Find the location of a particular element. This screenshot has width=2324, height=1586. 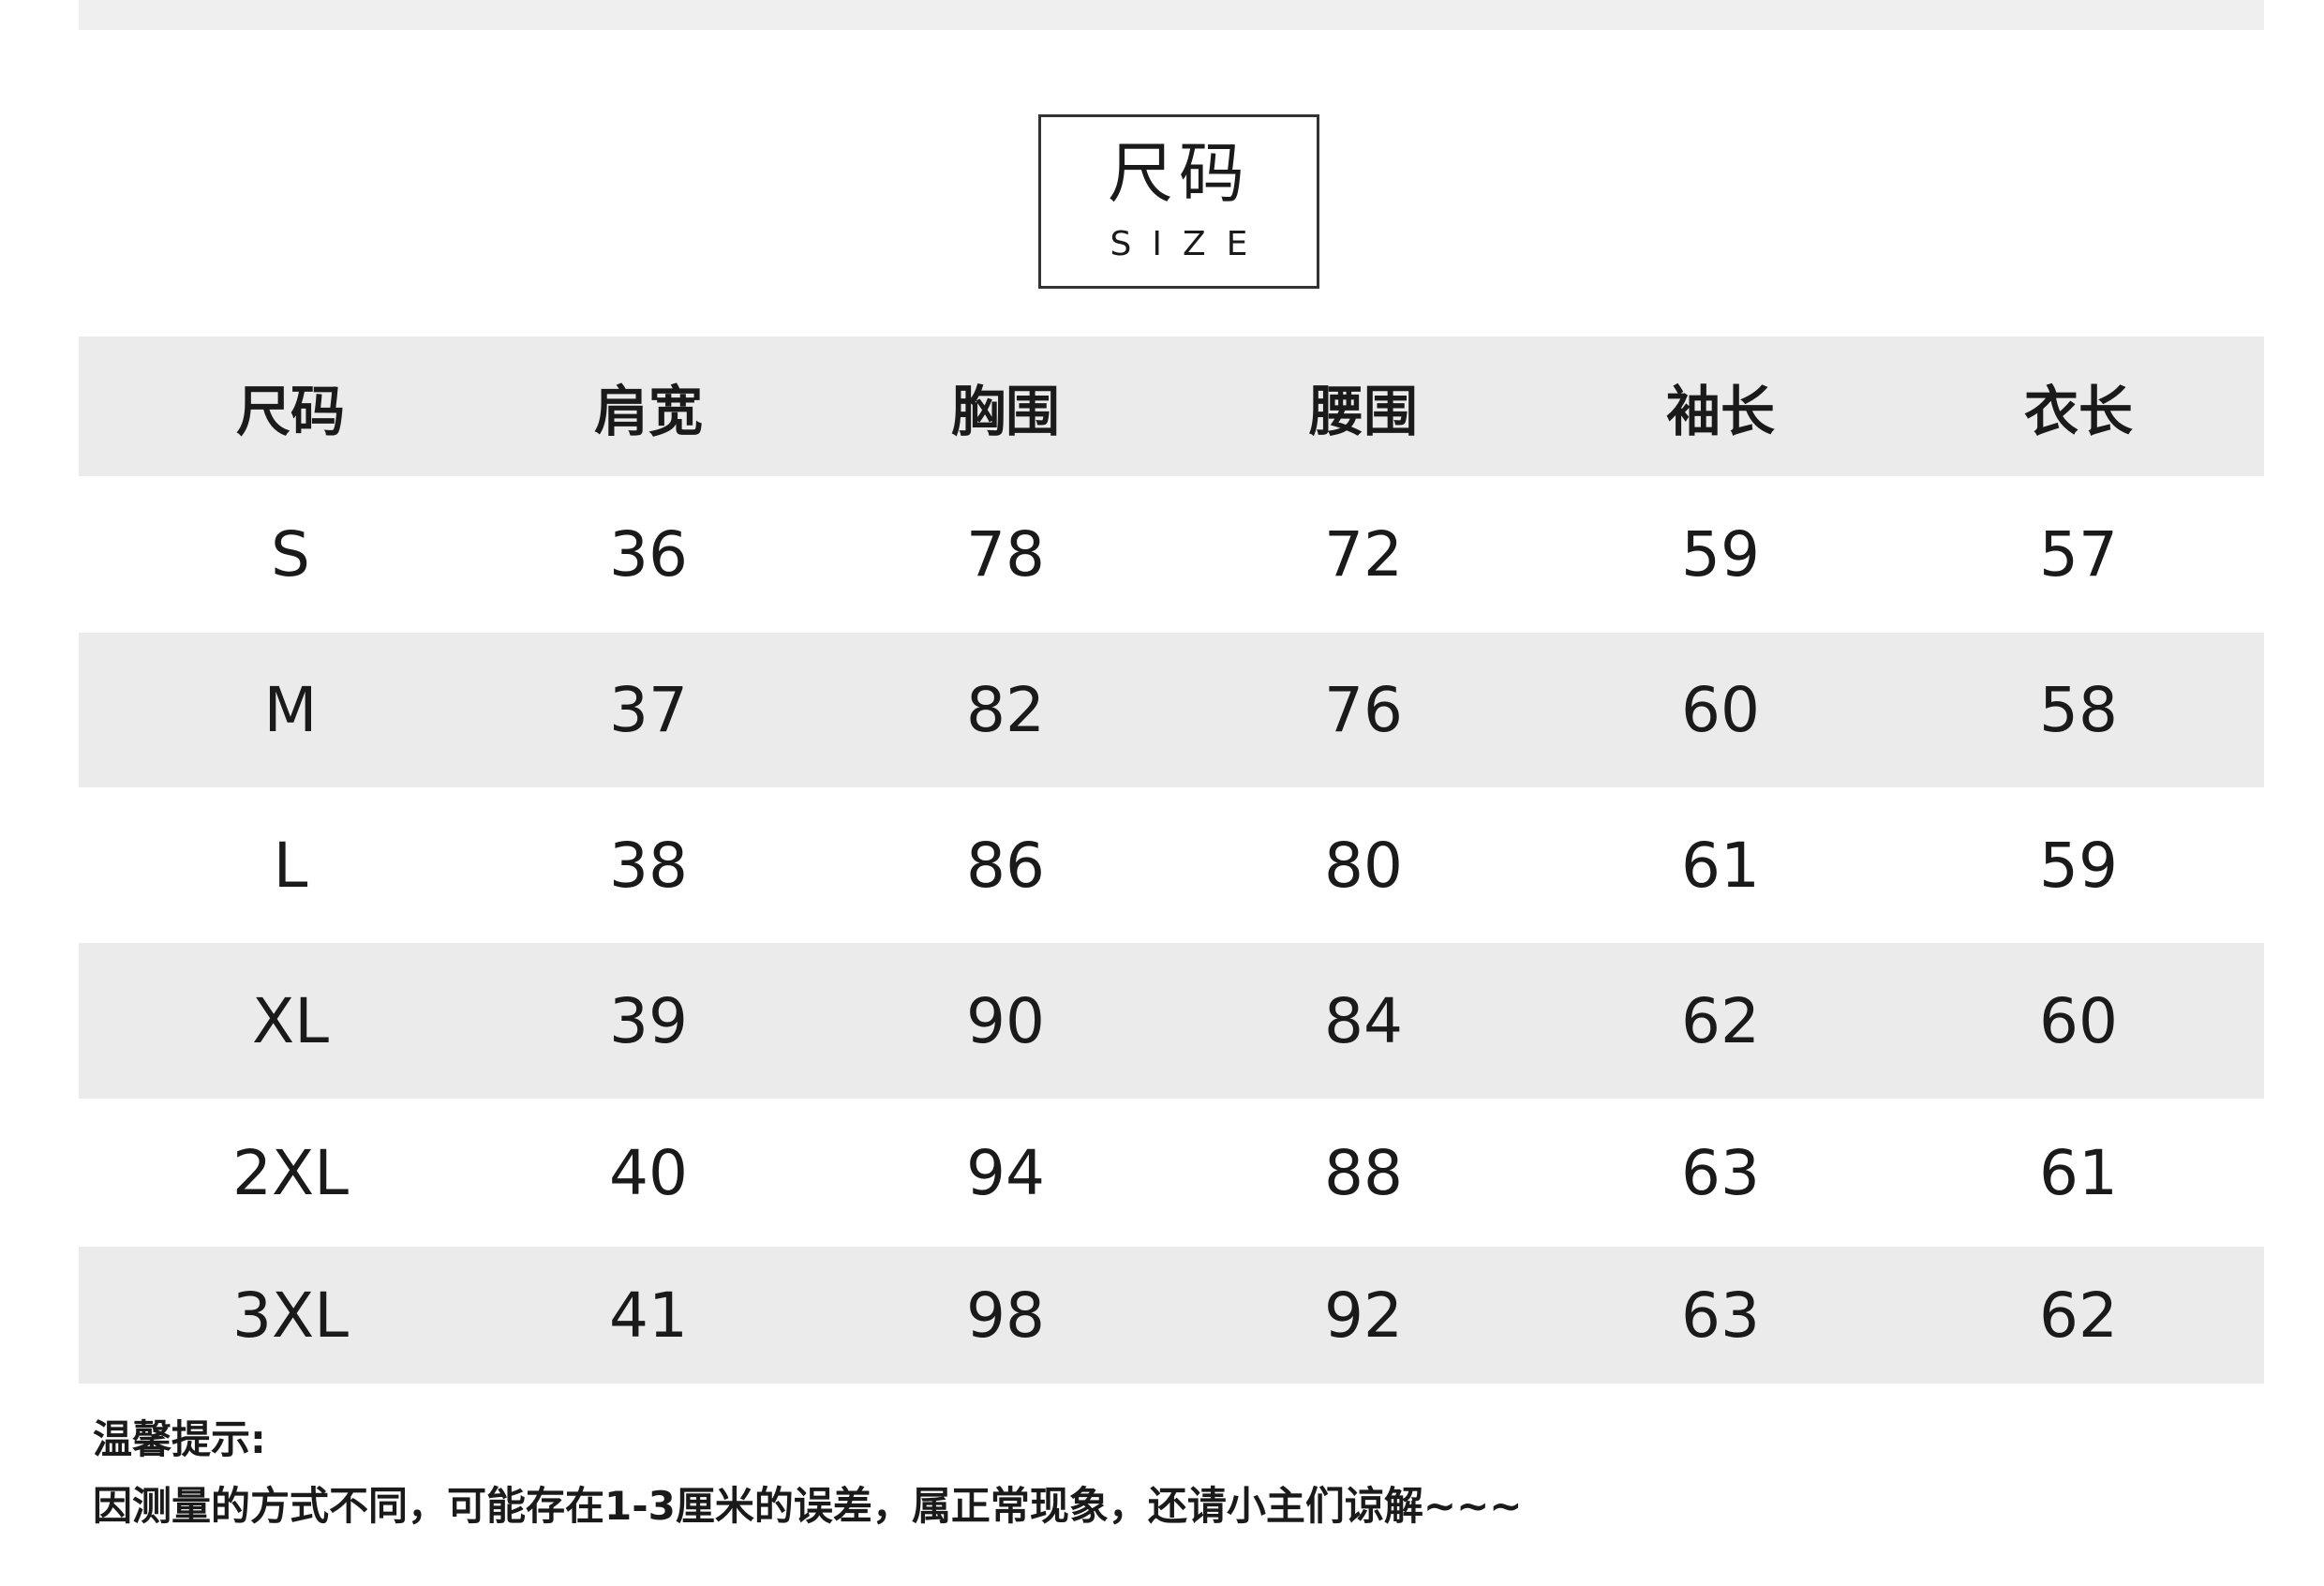

column-header: 尺码 is located at coordinates (290, 411).